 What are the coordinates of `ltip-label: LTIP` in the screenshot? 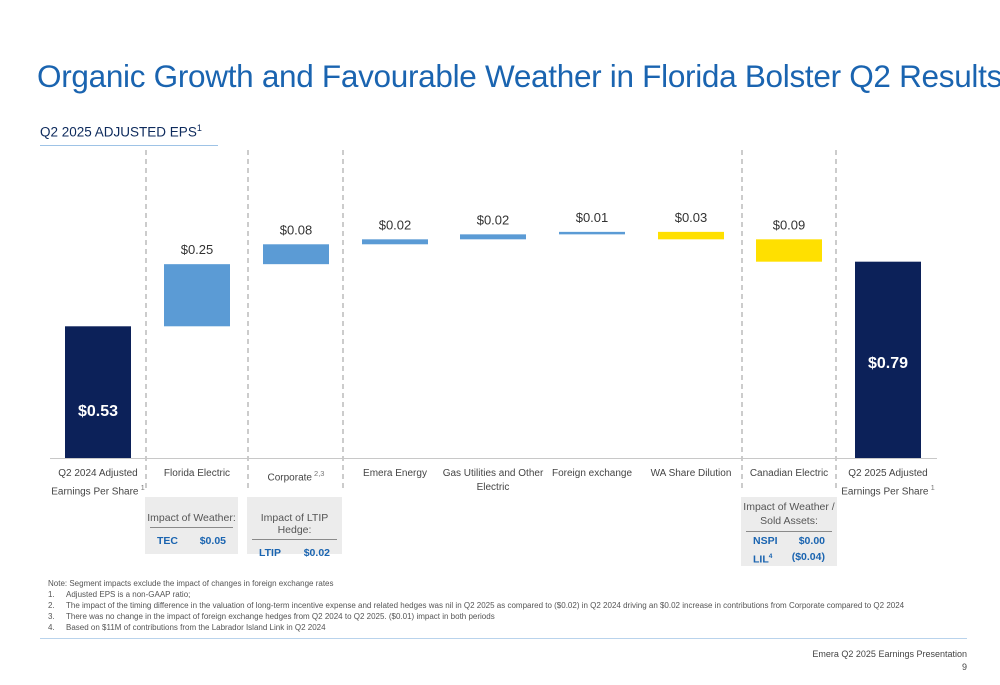 It's located at (270, 553).